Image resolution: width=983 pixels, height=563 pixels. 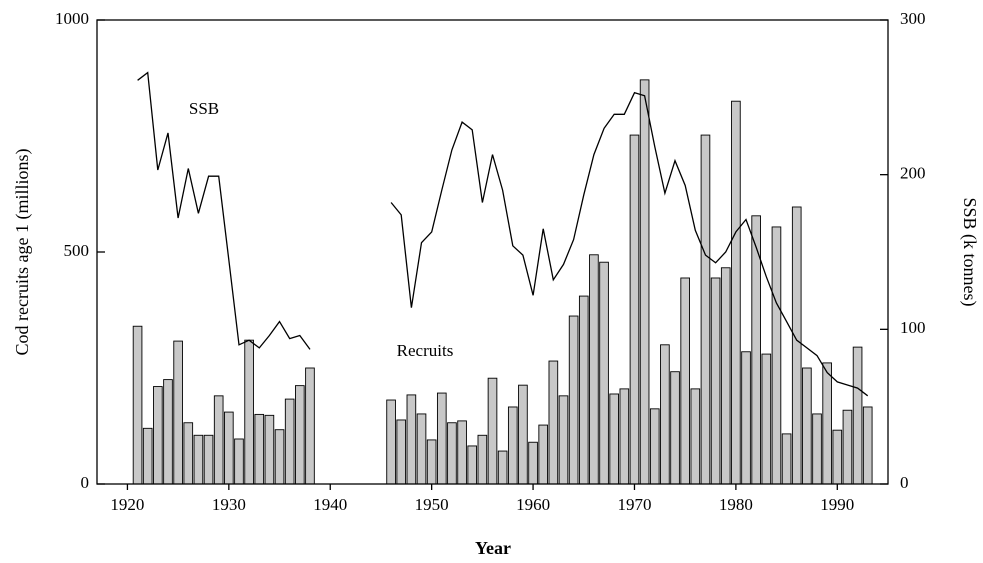 I want to click on y2-axis-label: SSB (k tonnes), so click(x=969, y=251).